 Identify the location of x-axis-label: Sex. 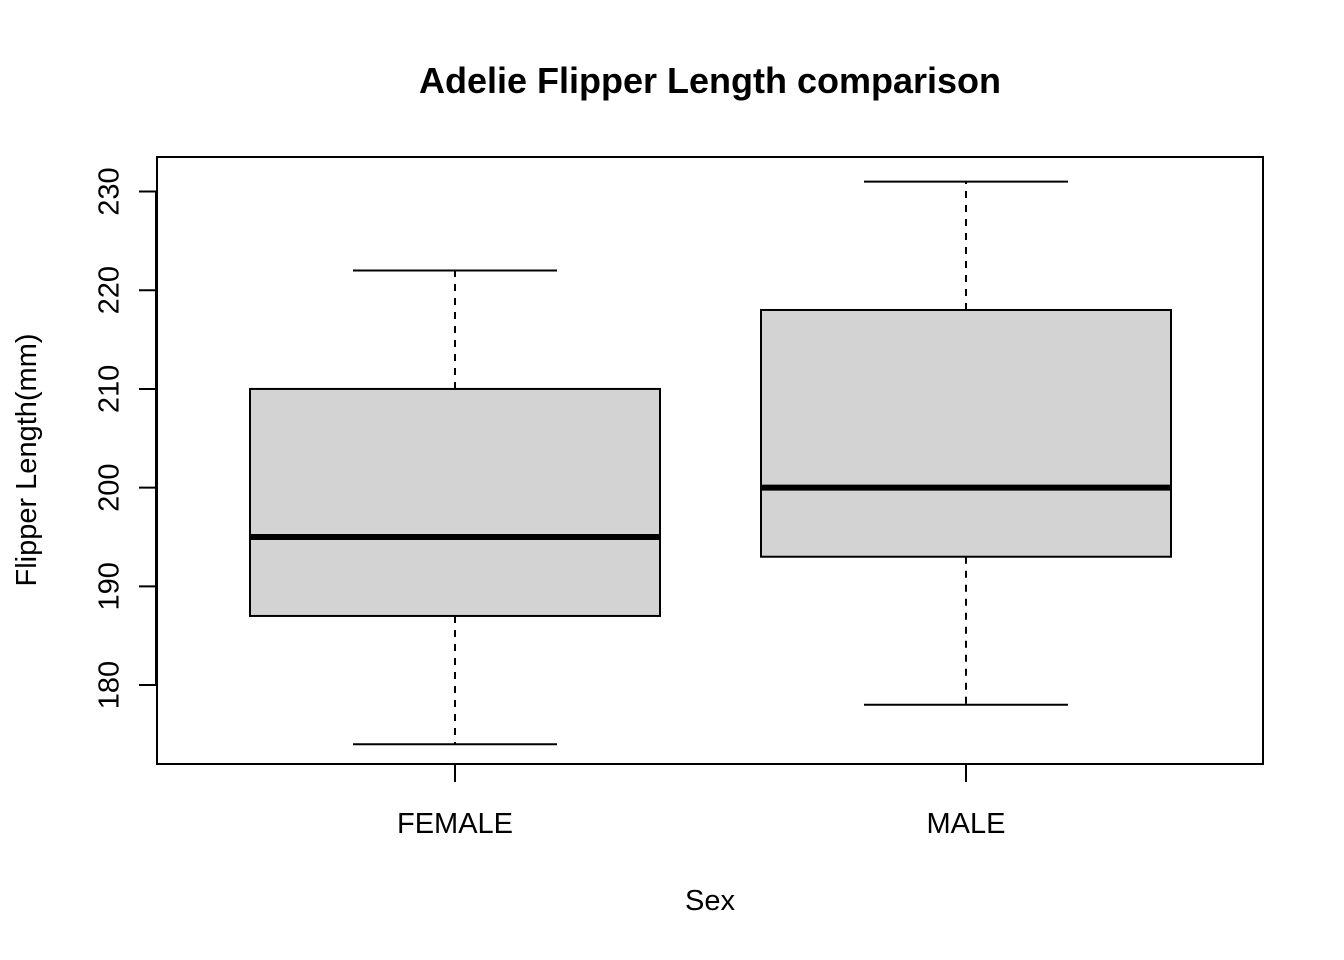
(710, 901).